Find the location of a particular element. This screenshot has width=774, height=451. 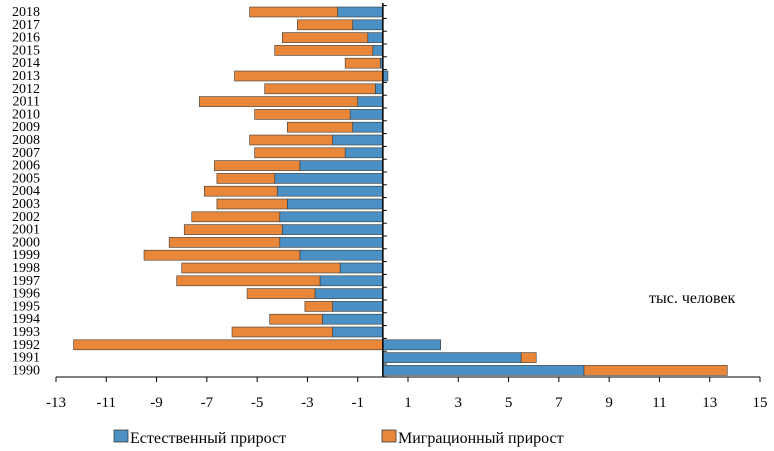

bar-natural-2015 is located at coordinates (378, 50).